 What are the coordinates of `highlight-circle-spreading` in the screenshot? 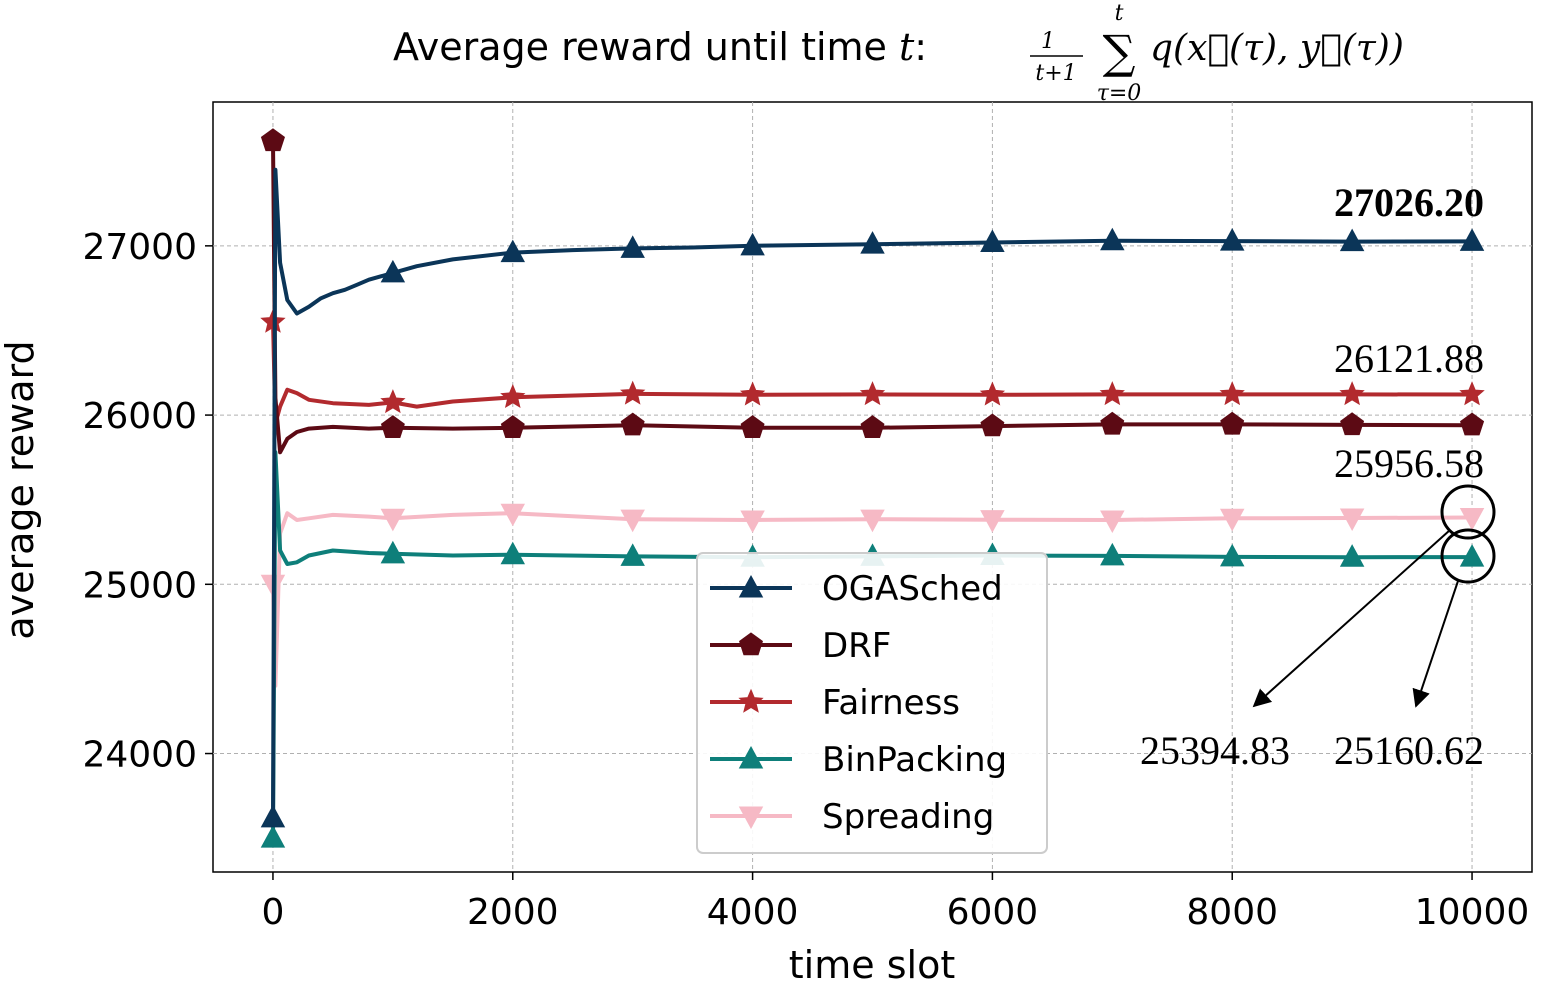 It's located at (1468, 512).